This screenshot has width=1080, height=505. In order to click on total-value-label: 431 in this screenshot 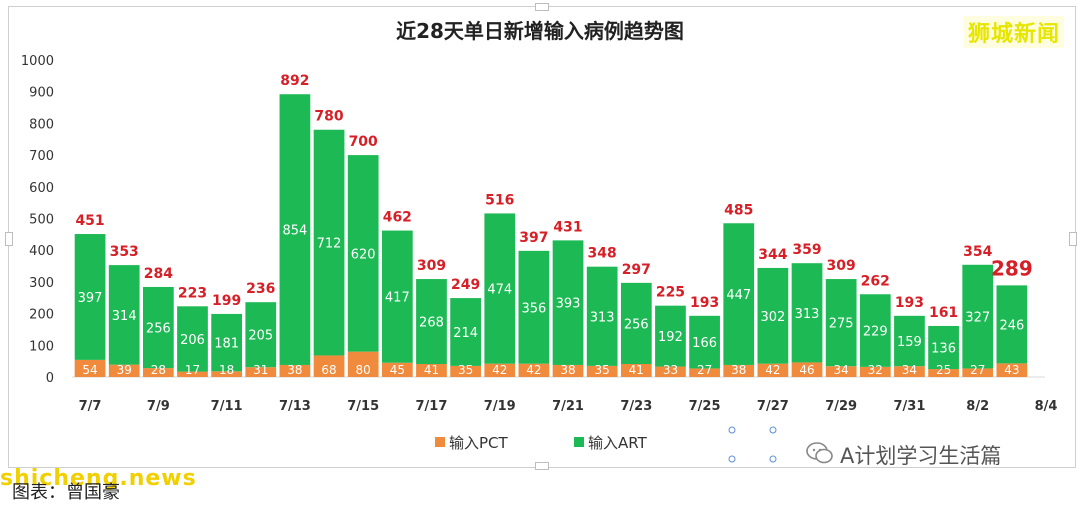, I will do `click(567, 227)`.